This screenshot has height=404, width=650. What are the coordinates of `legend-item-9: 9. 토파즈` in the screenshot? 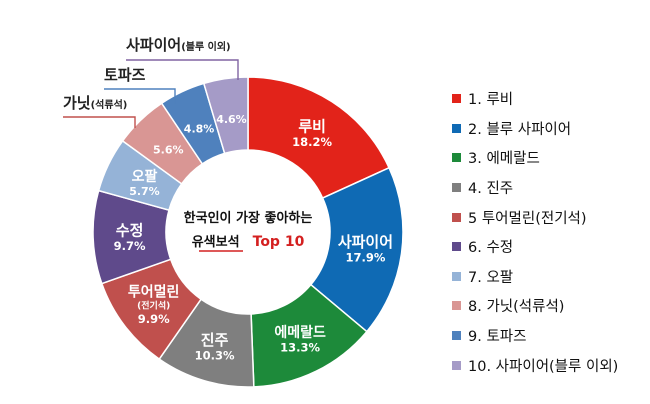 It's located at (549, 336).